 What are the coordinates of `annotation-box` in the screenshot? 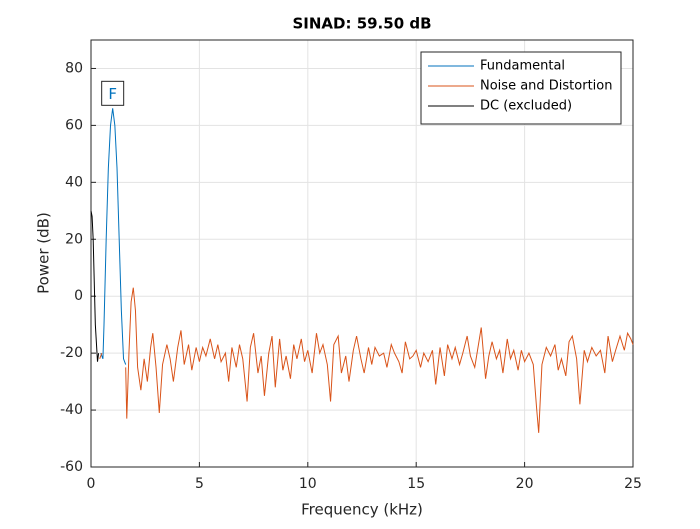 It's located at (113, 93).